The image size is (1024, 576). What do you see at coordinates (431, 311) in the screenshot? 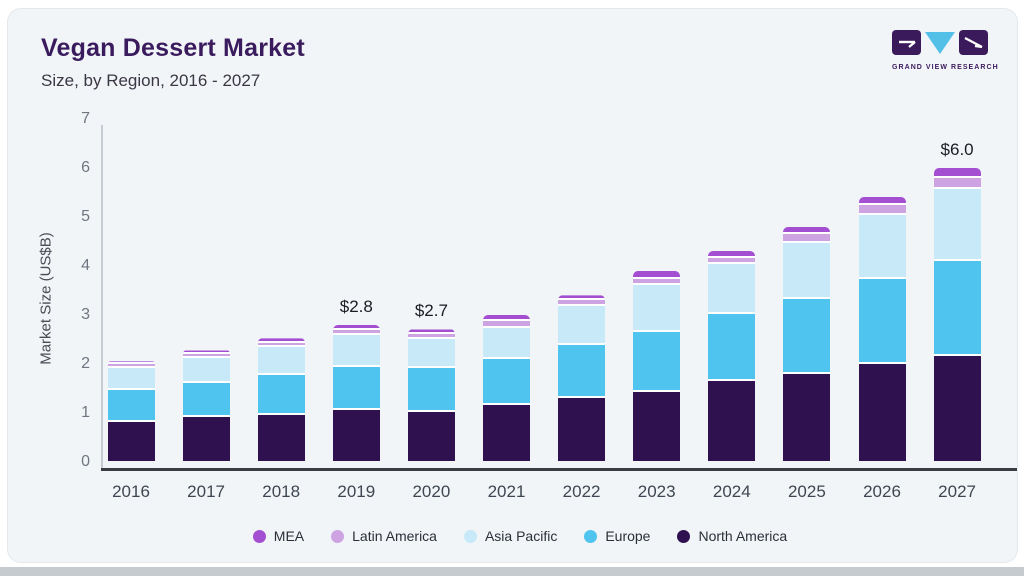
I see `bar-value-label: $2.7` at bounding box center [431, 311].